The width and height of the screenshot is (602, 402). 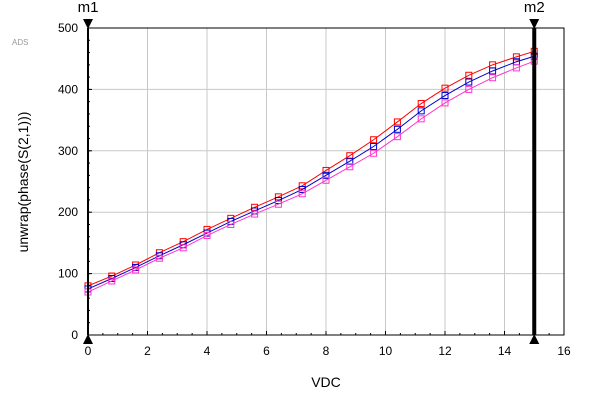 I want to click on marker-m2: m2, so click(x=534, y=172).